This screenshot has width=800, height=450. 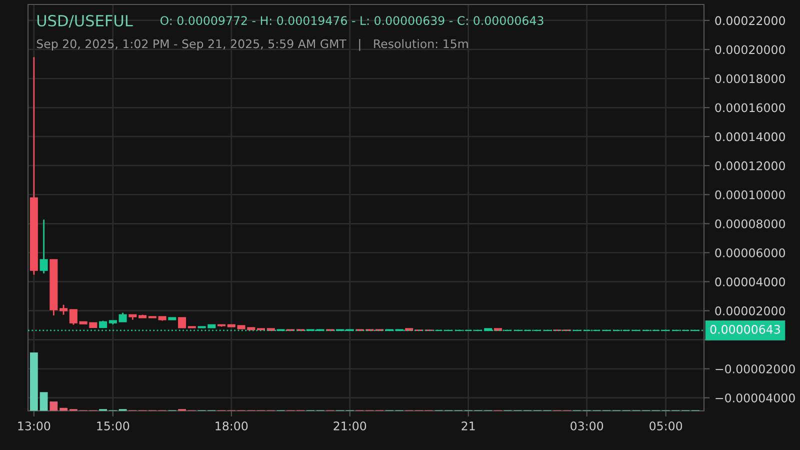 I want to click on y-tick-label: 0.00002000, so click(x=750, y=311).